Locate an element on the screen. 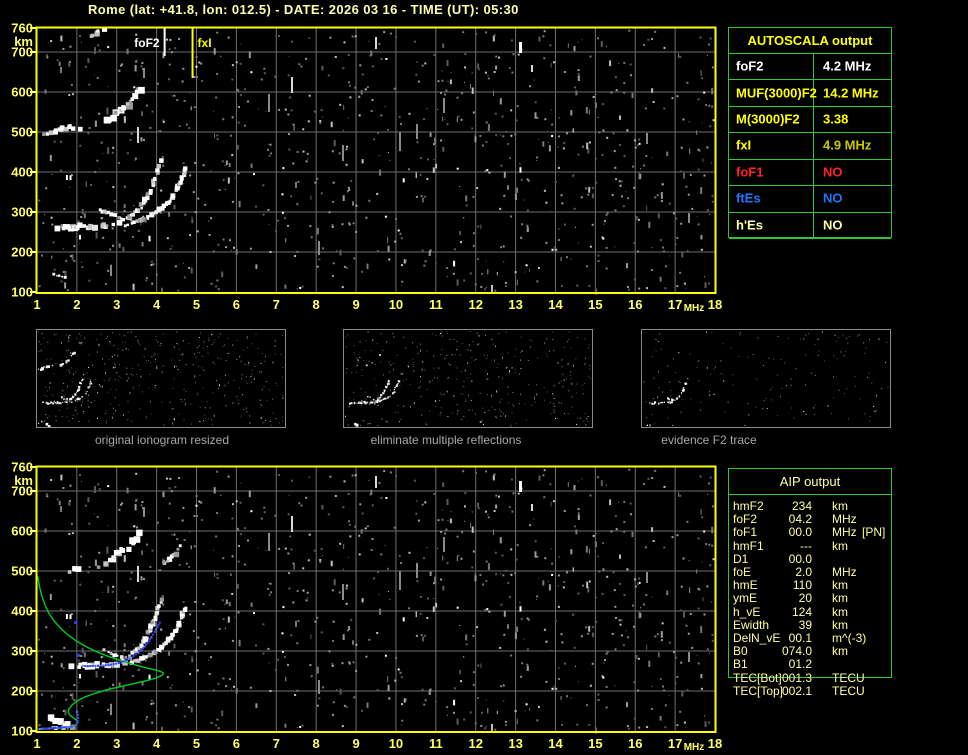 This screenshot has width=968, height=755. y-tick-label: 700 is located at coordinates (22, 491).